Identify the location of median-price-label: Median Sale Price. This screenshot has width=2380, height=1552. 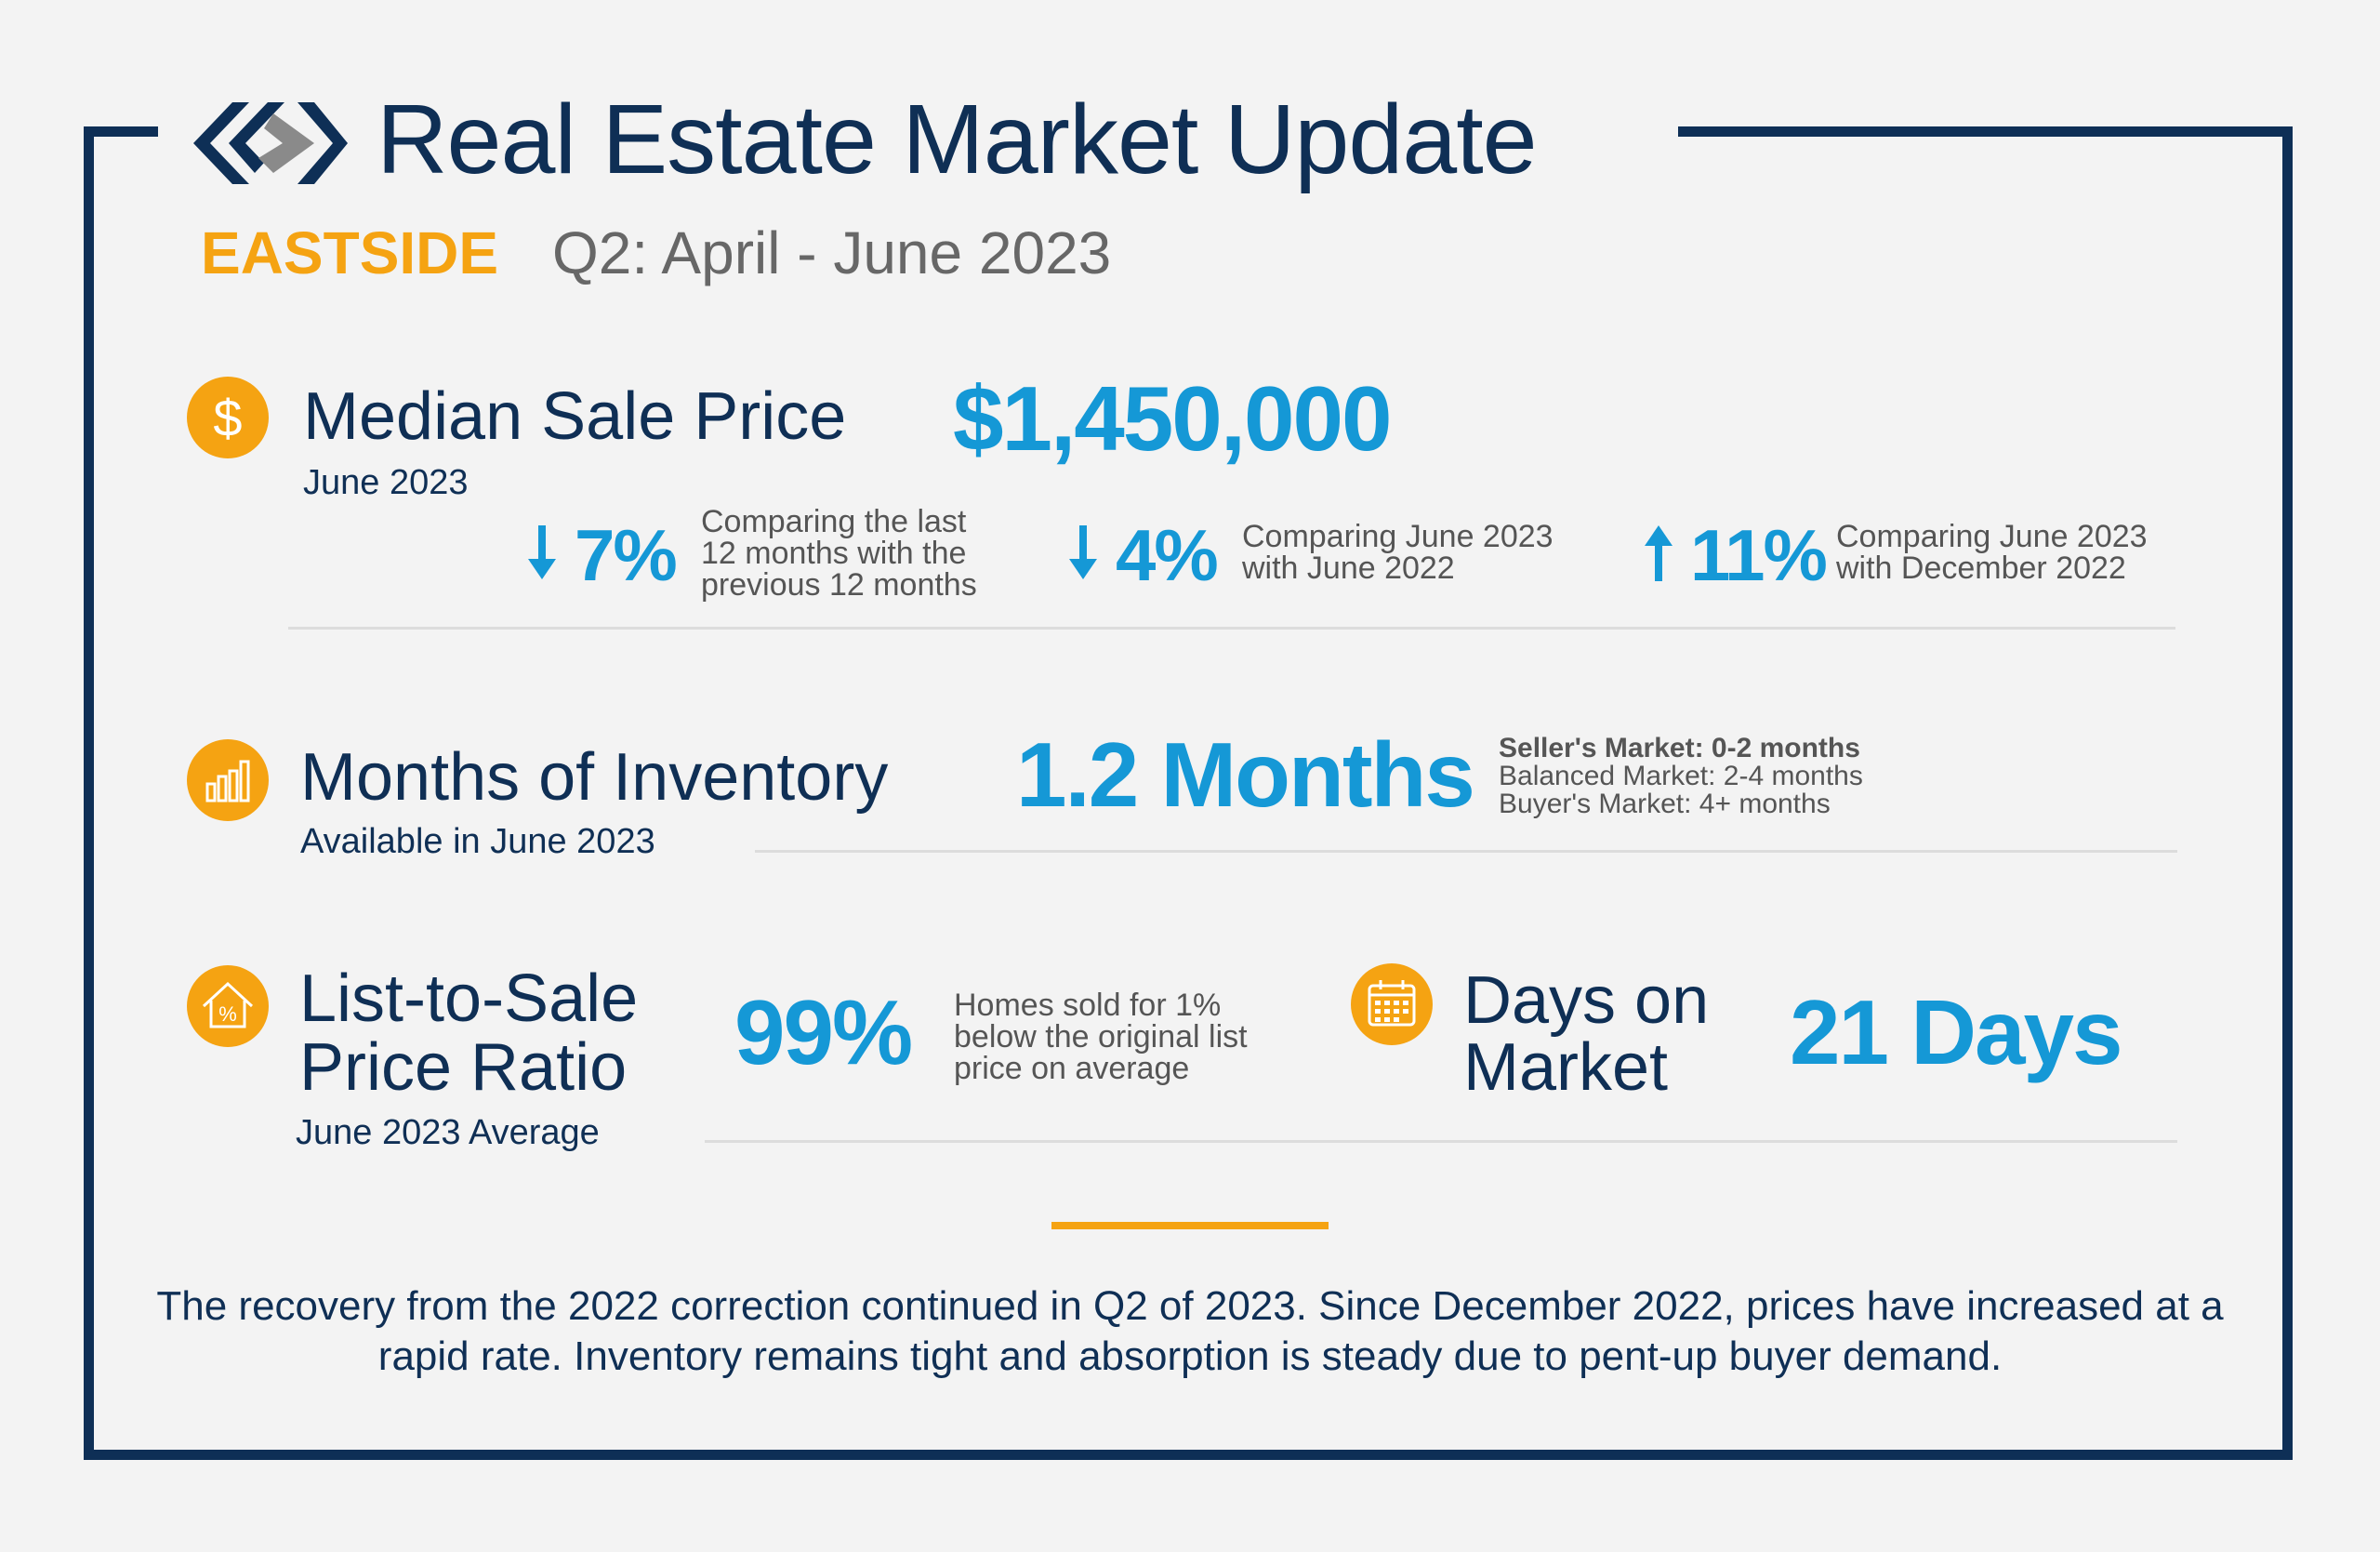
(575, 416).